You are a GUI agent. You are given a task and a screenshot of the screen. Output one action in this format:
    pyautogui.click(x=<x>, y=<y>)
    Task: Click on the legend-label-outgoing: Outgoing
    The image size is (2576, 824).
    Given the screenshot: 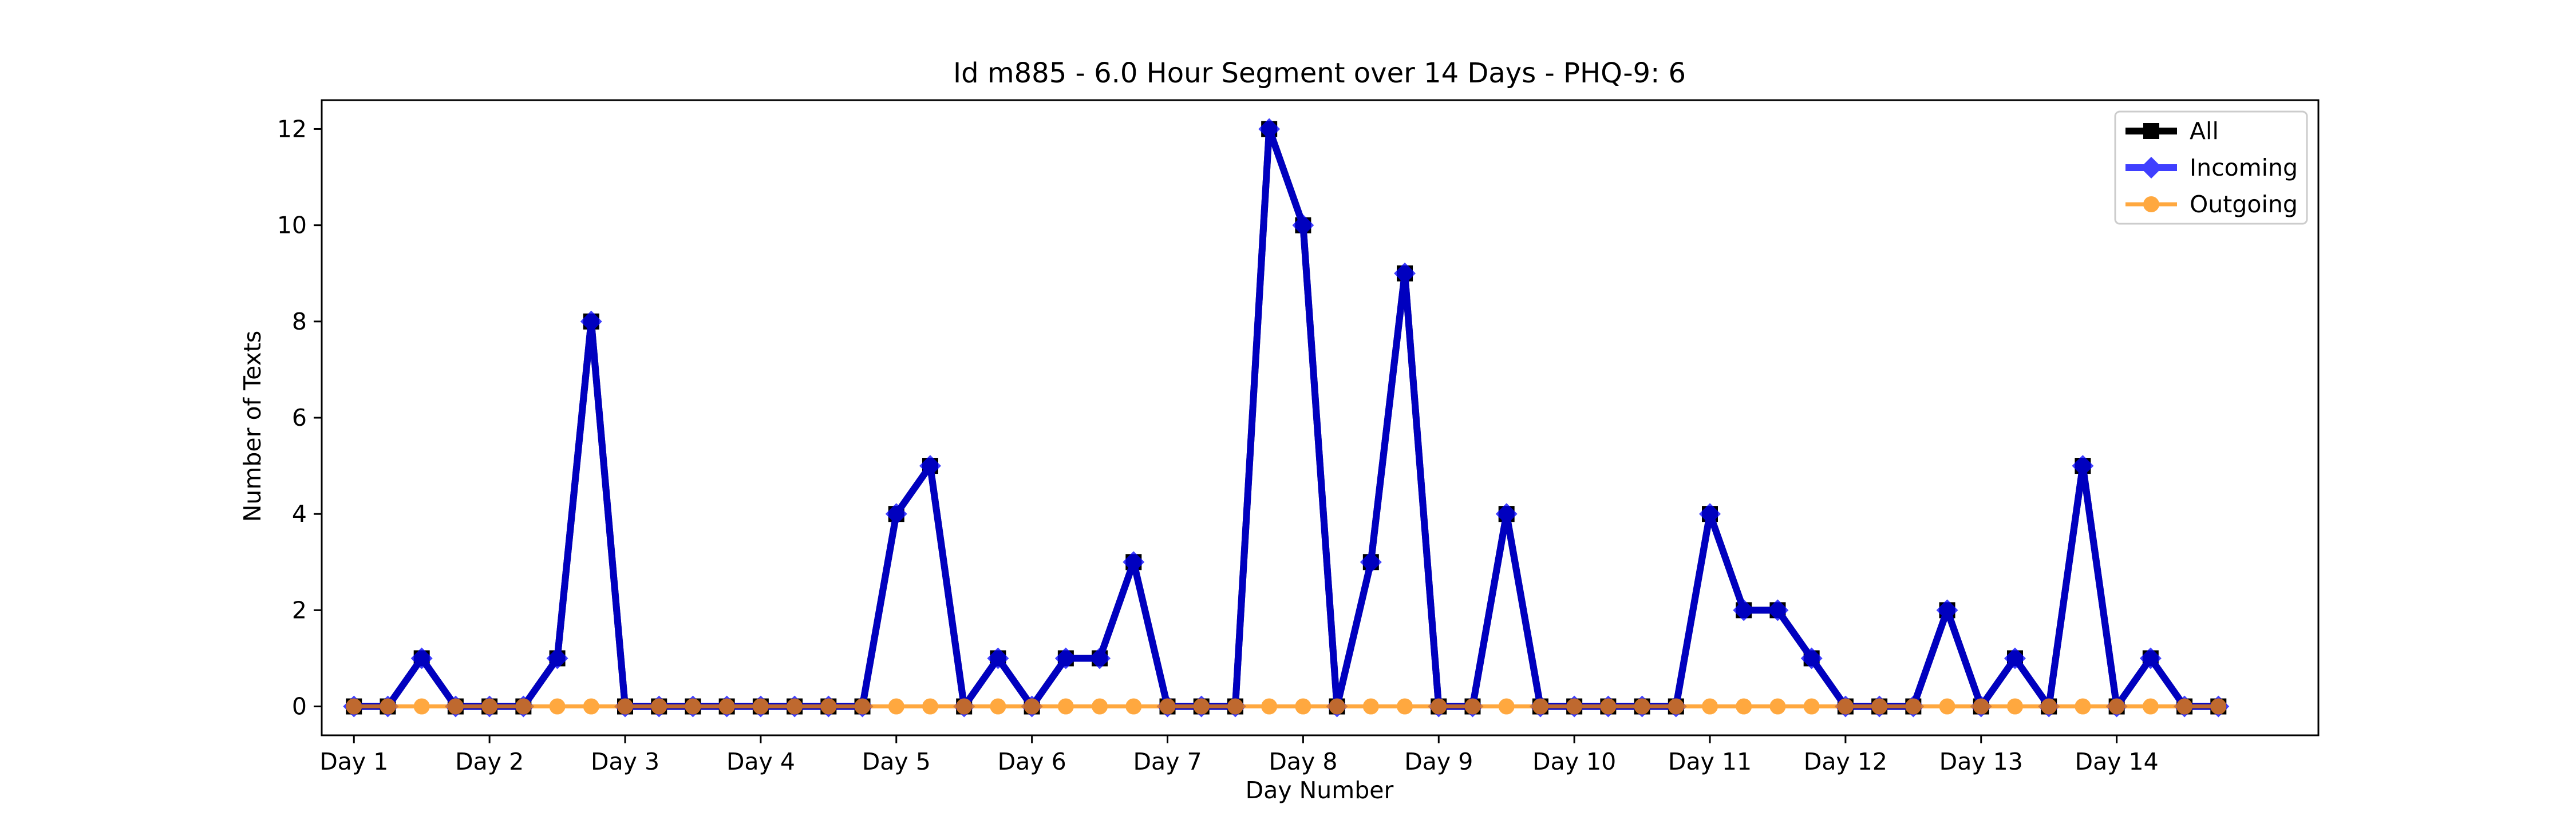 What is the action you would take?
    pyautogui.click(x=2244, y=204)
    